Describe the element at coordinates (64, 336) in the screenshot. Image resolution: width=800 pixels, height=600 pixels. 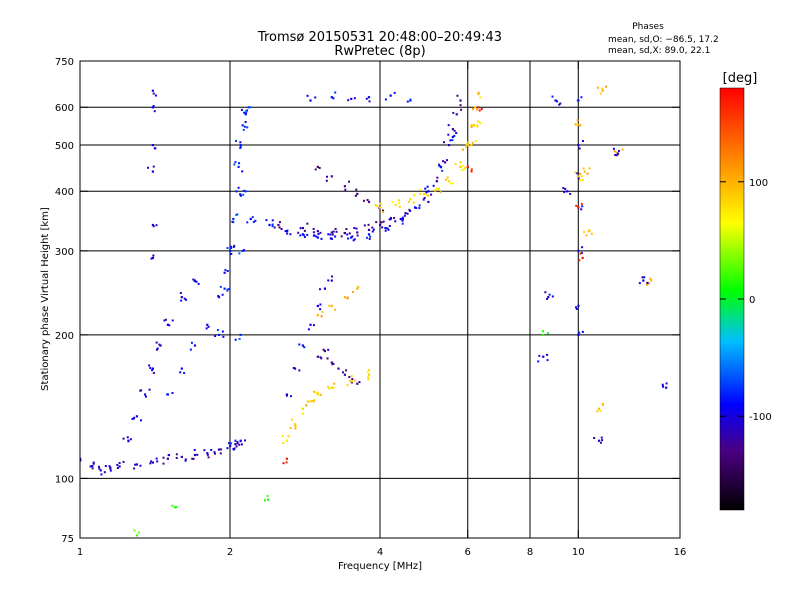
I see `y-tick-label: 200` at that location.